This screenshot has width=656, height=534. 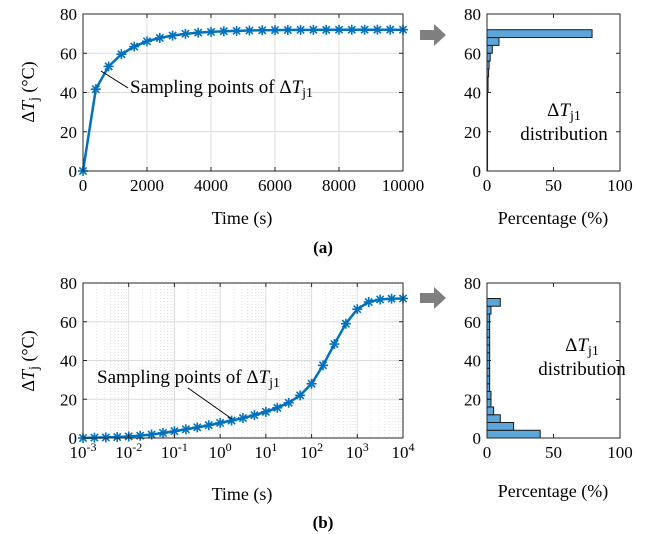 I want to click on b-hist-y-tick-label: 40, so click(x=472, y=361).